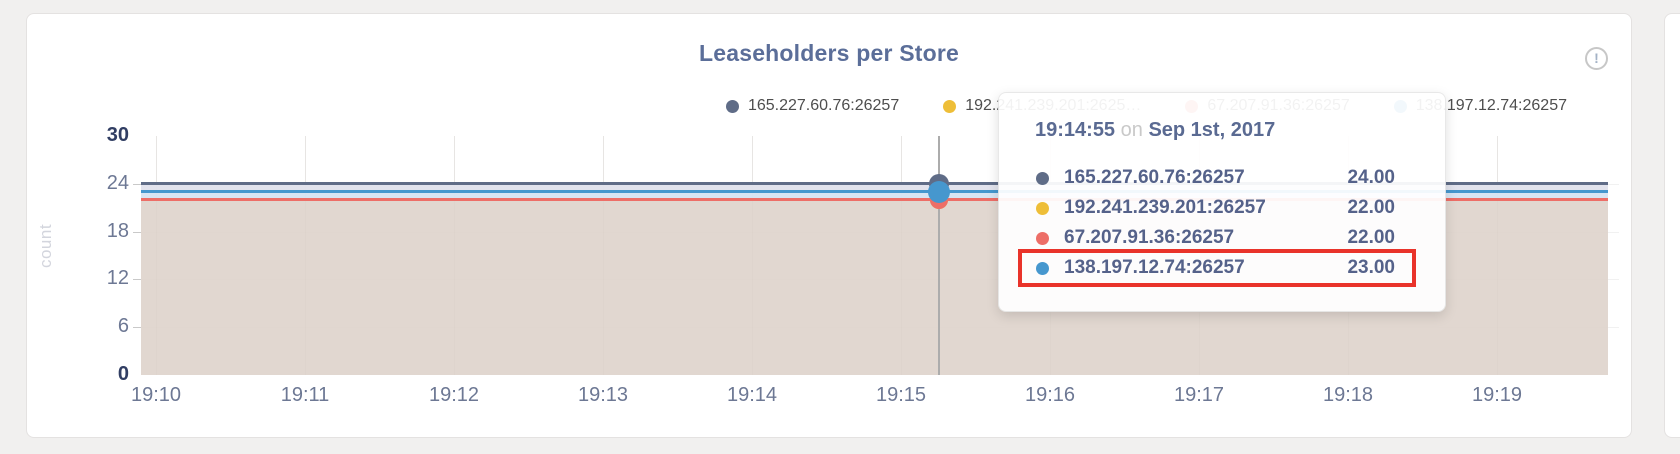 The image size is (1680, 454). Describe the element at coordinates (1154, 267) in the screenshot. I see `tooltip-series-label: 138.197.12.74:26257` at that location.